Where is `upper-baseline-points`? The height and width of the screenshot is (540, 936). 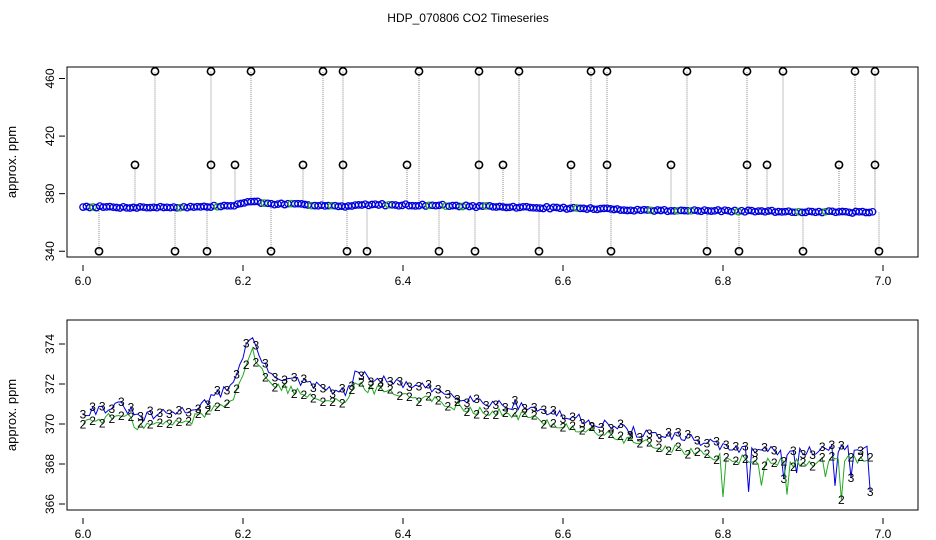 upper-baseline-points is located at coordinates (478, 207).